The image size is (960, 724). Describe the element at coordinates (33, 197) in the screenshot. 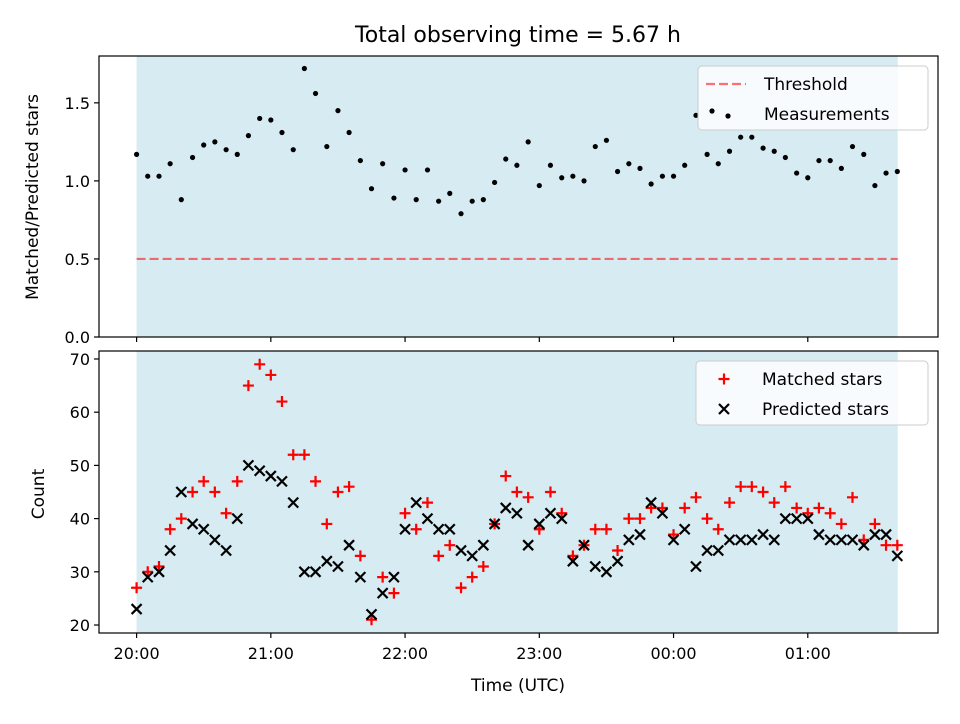

I see `top-y-axis-label: Matched/Predicted stars` at that location.